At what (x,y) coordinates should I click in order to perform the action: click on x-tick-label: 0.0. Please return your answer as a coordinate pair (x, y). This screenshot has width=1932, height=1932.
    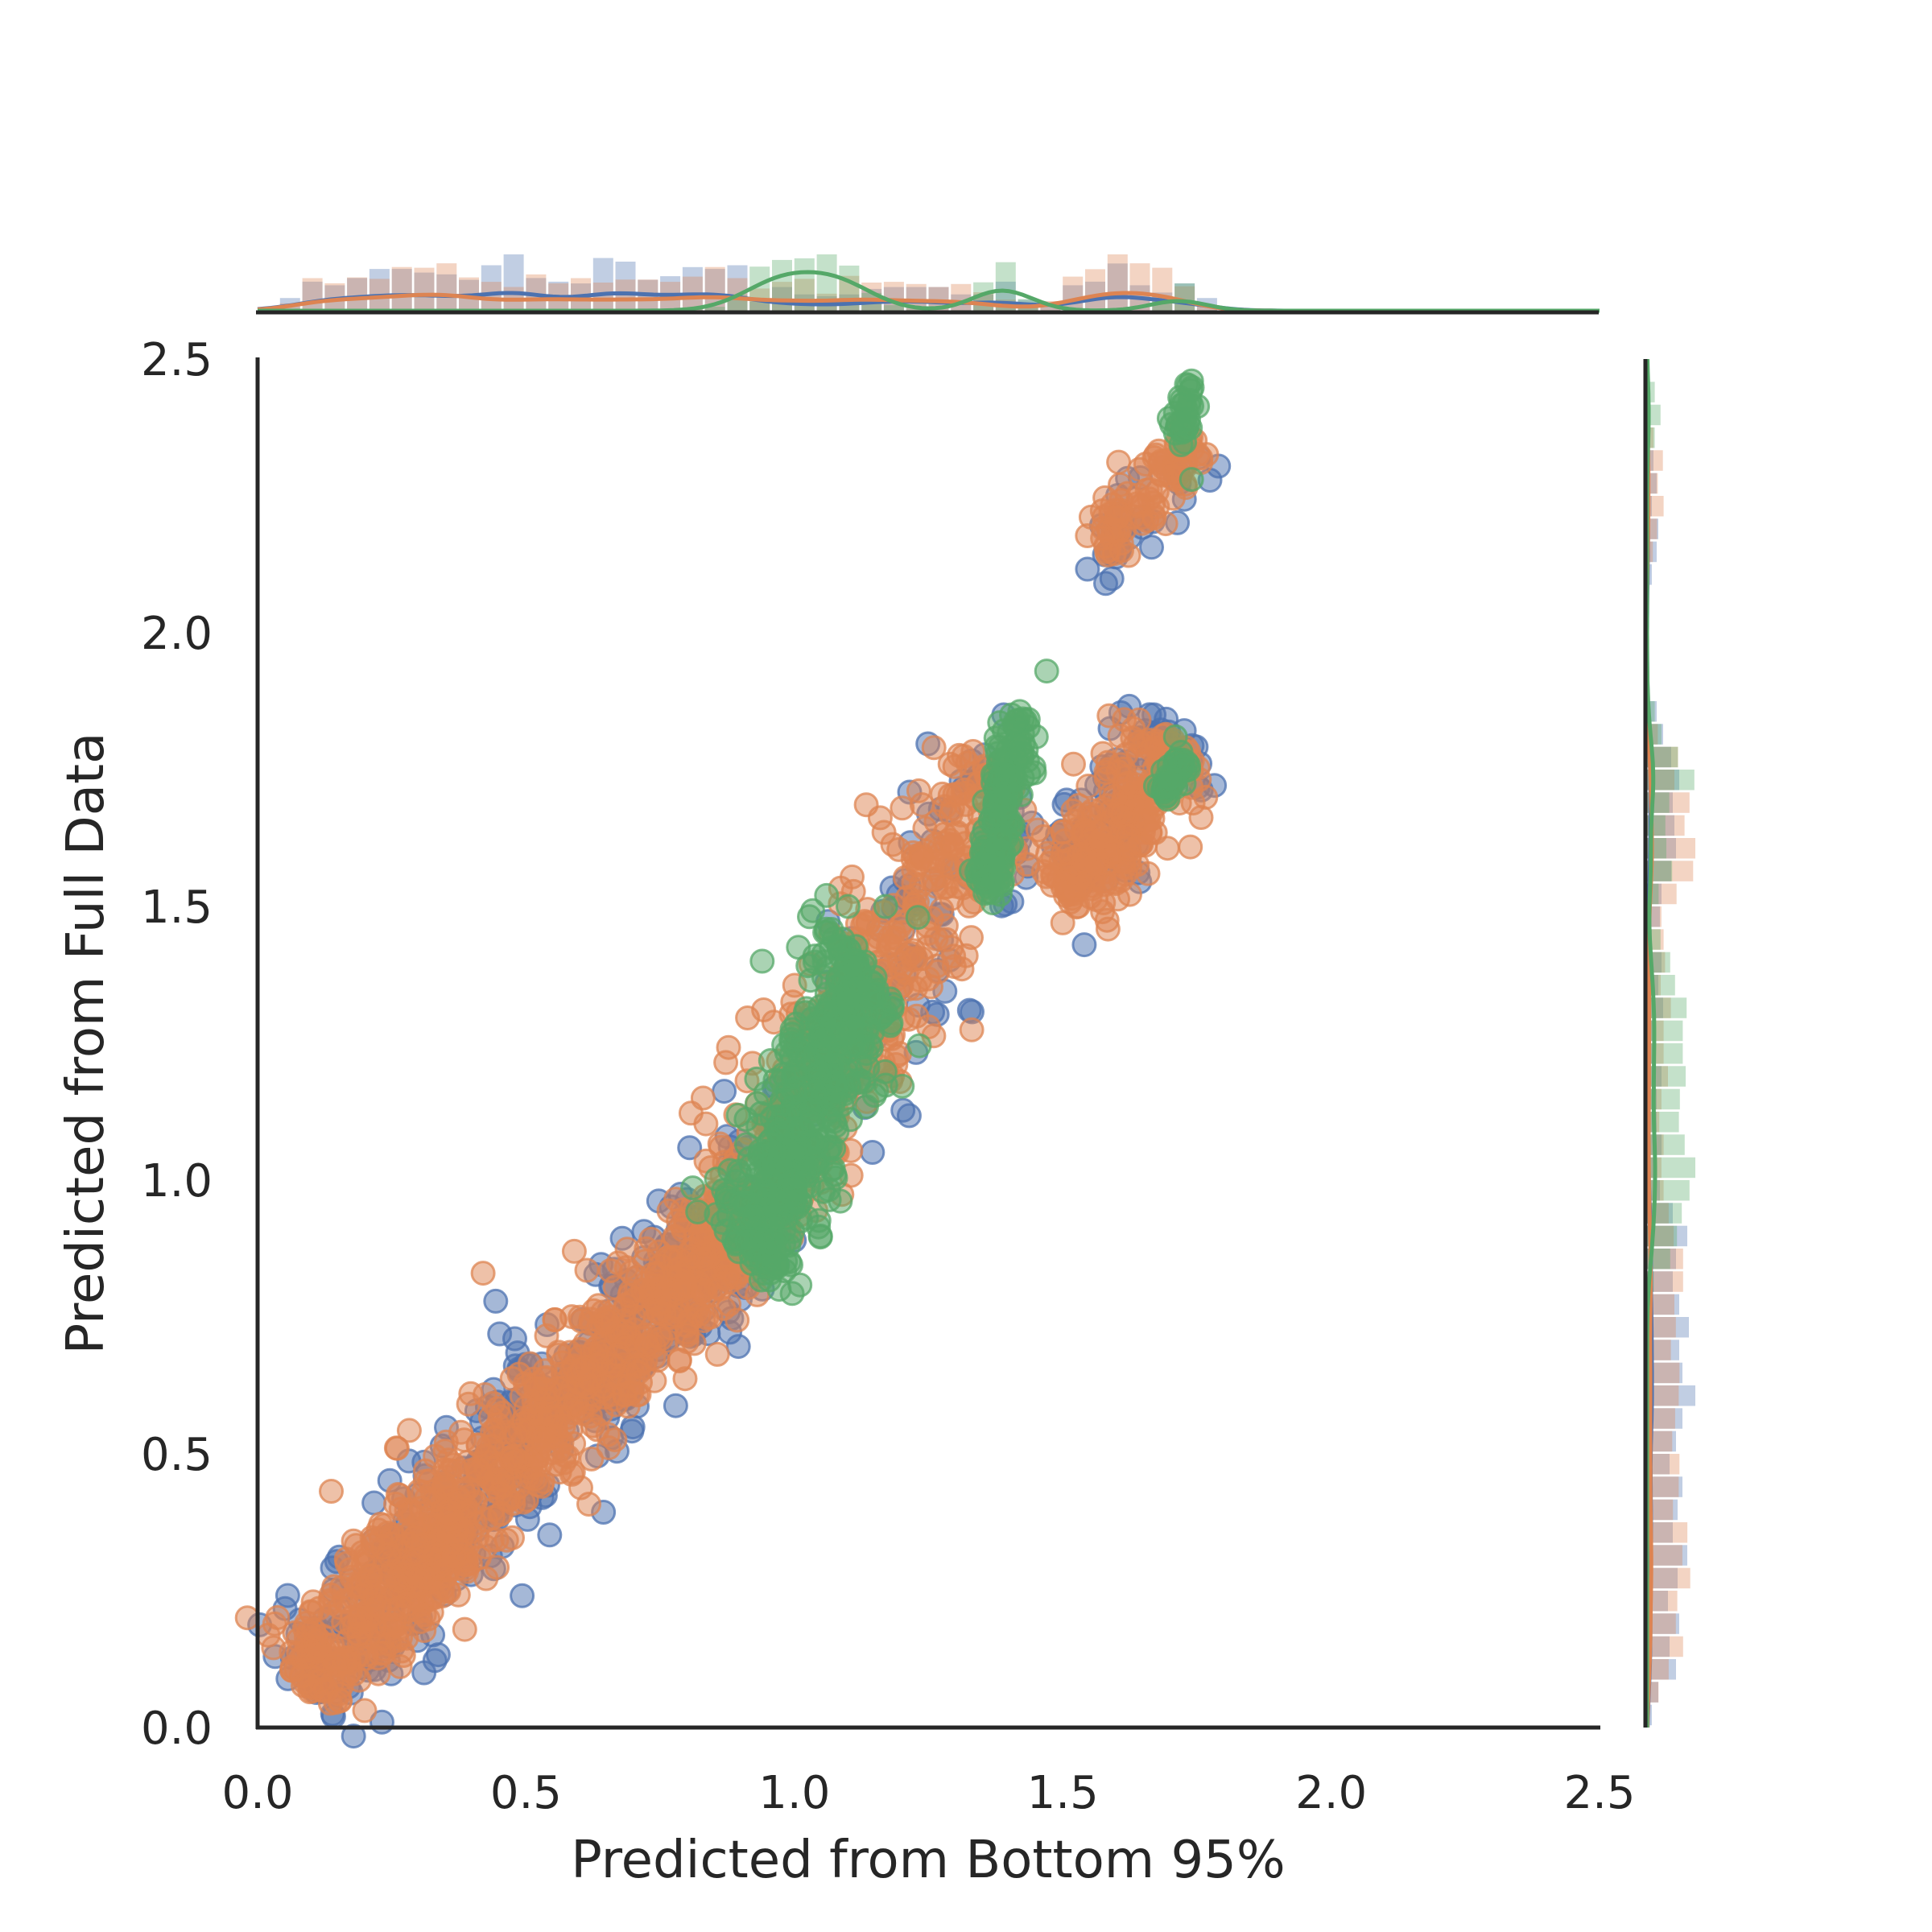
    Looking at the image, I should click on (257, 1793).